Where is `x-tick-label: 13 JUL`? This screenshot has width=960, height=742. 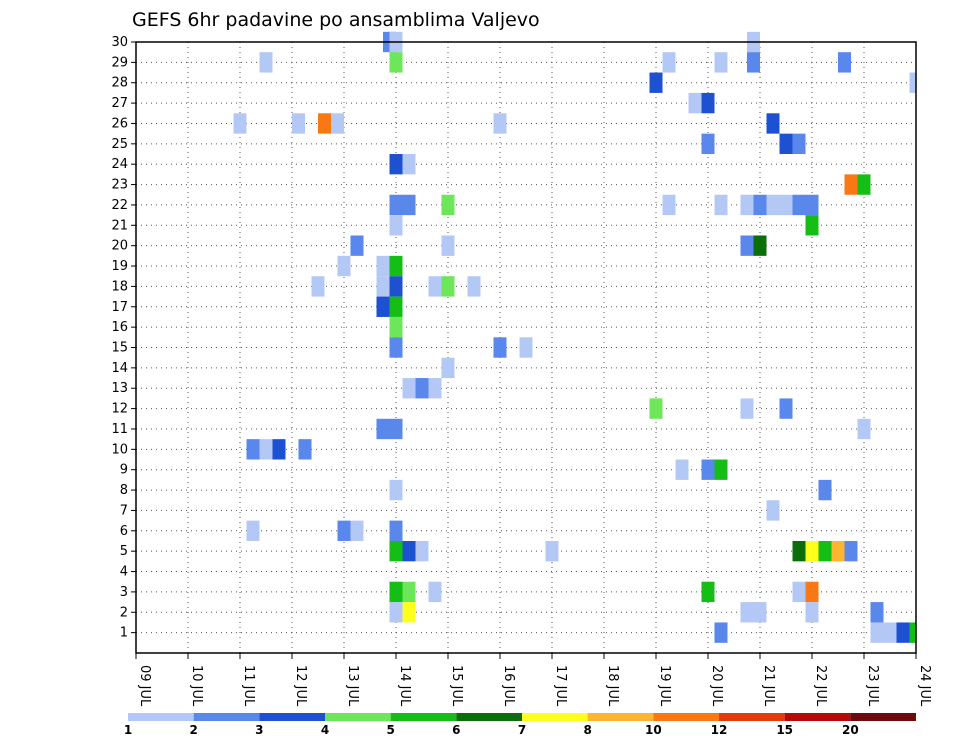
x-tick-label: 13 JUL is located at coordinates (352, 686).